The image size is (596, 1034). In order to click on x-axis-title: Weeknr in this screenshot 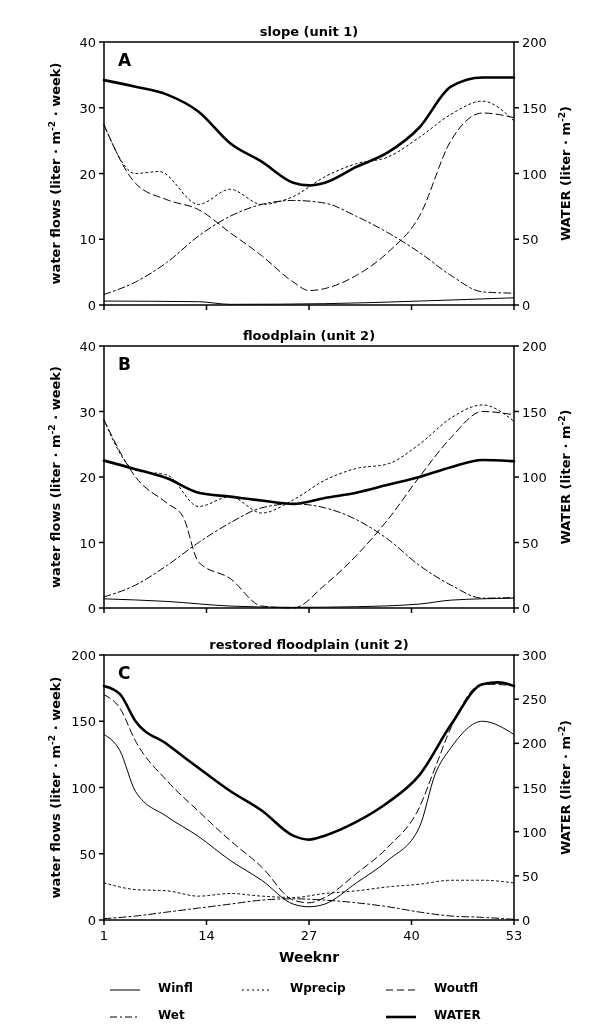, I will do `click(309, 957)`.